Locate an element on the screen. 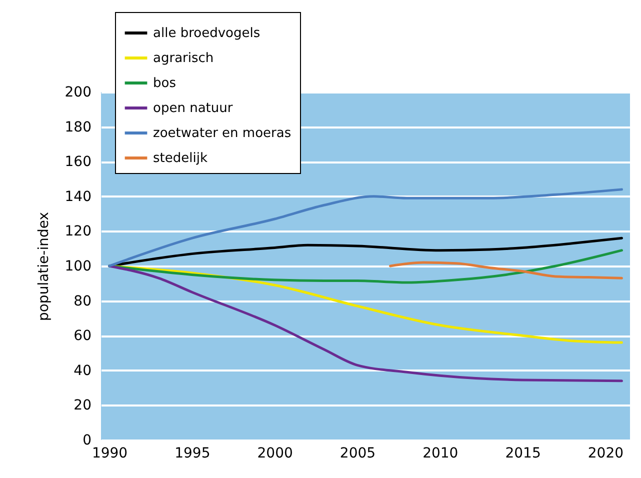 Image resolution: width=641 pixels, height=478 pixels. legend-label: stedelijk is located at coordinates (180, 158).